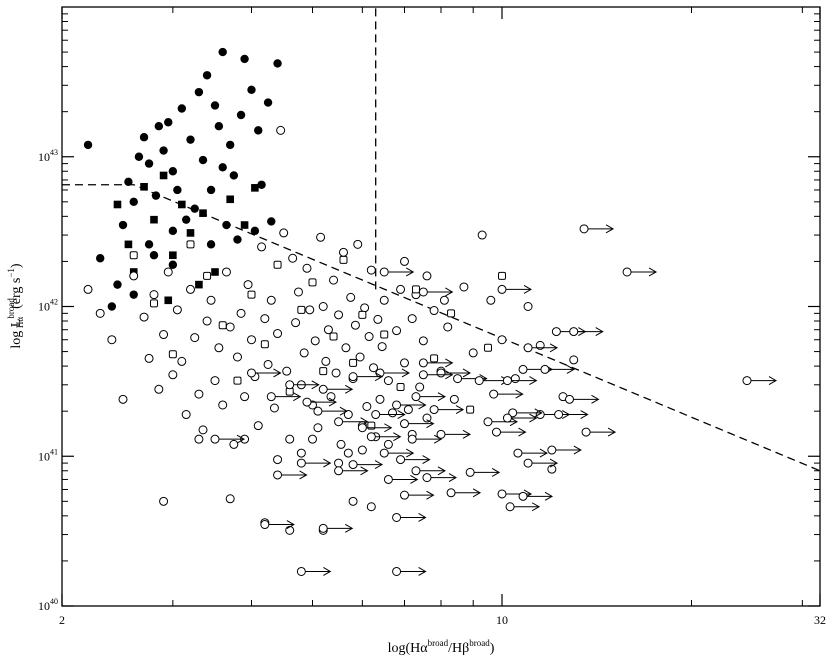 The image size is (830, 664). I want to click on y-tick-label: 1040, so click(48, 605).